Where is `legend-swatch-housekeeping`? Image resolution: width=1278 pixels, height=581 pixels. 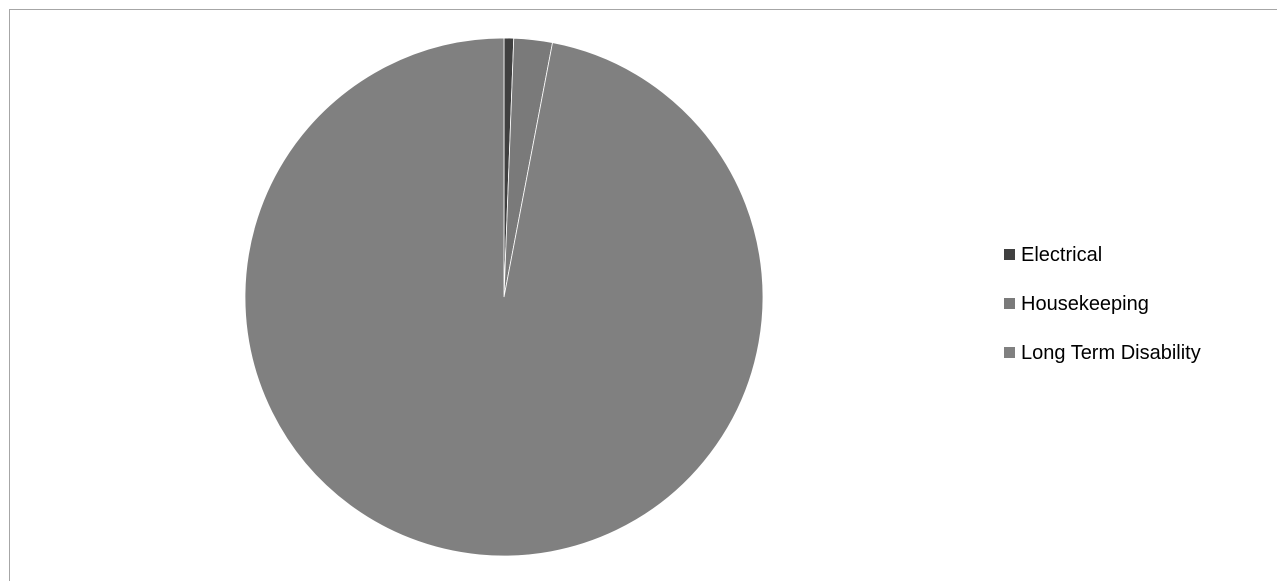 legend-swatch-housekeeping is located at coordinates (1009, 303).